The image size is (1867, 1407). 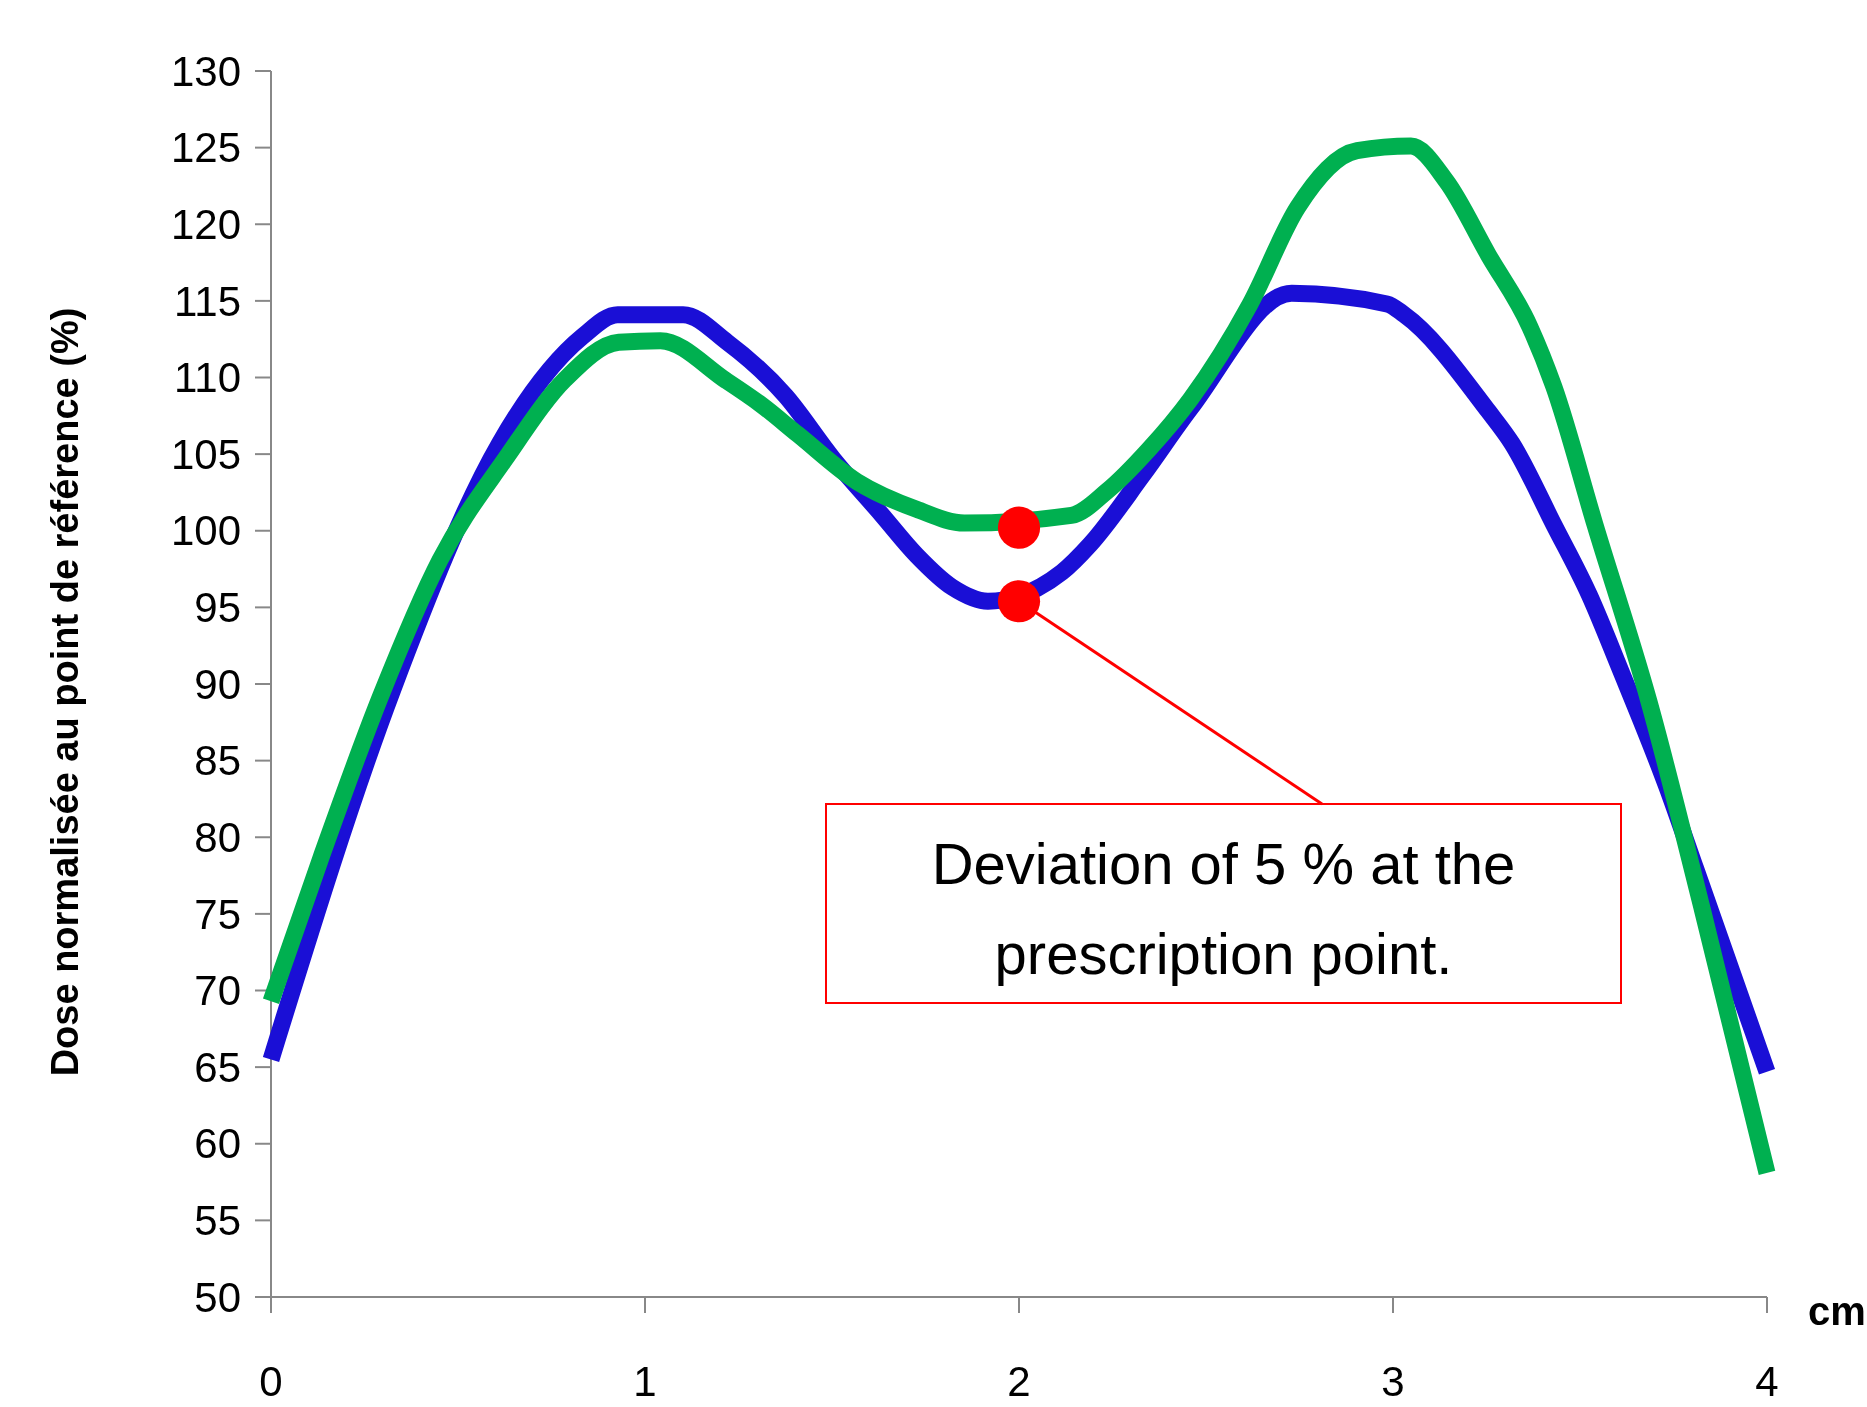 What do you see at coordinates (217, 761) in the screenshot?
I see `y-tick-label: 85` at bounding box center [217, 761].